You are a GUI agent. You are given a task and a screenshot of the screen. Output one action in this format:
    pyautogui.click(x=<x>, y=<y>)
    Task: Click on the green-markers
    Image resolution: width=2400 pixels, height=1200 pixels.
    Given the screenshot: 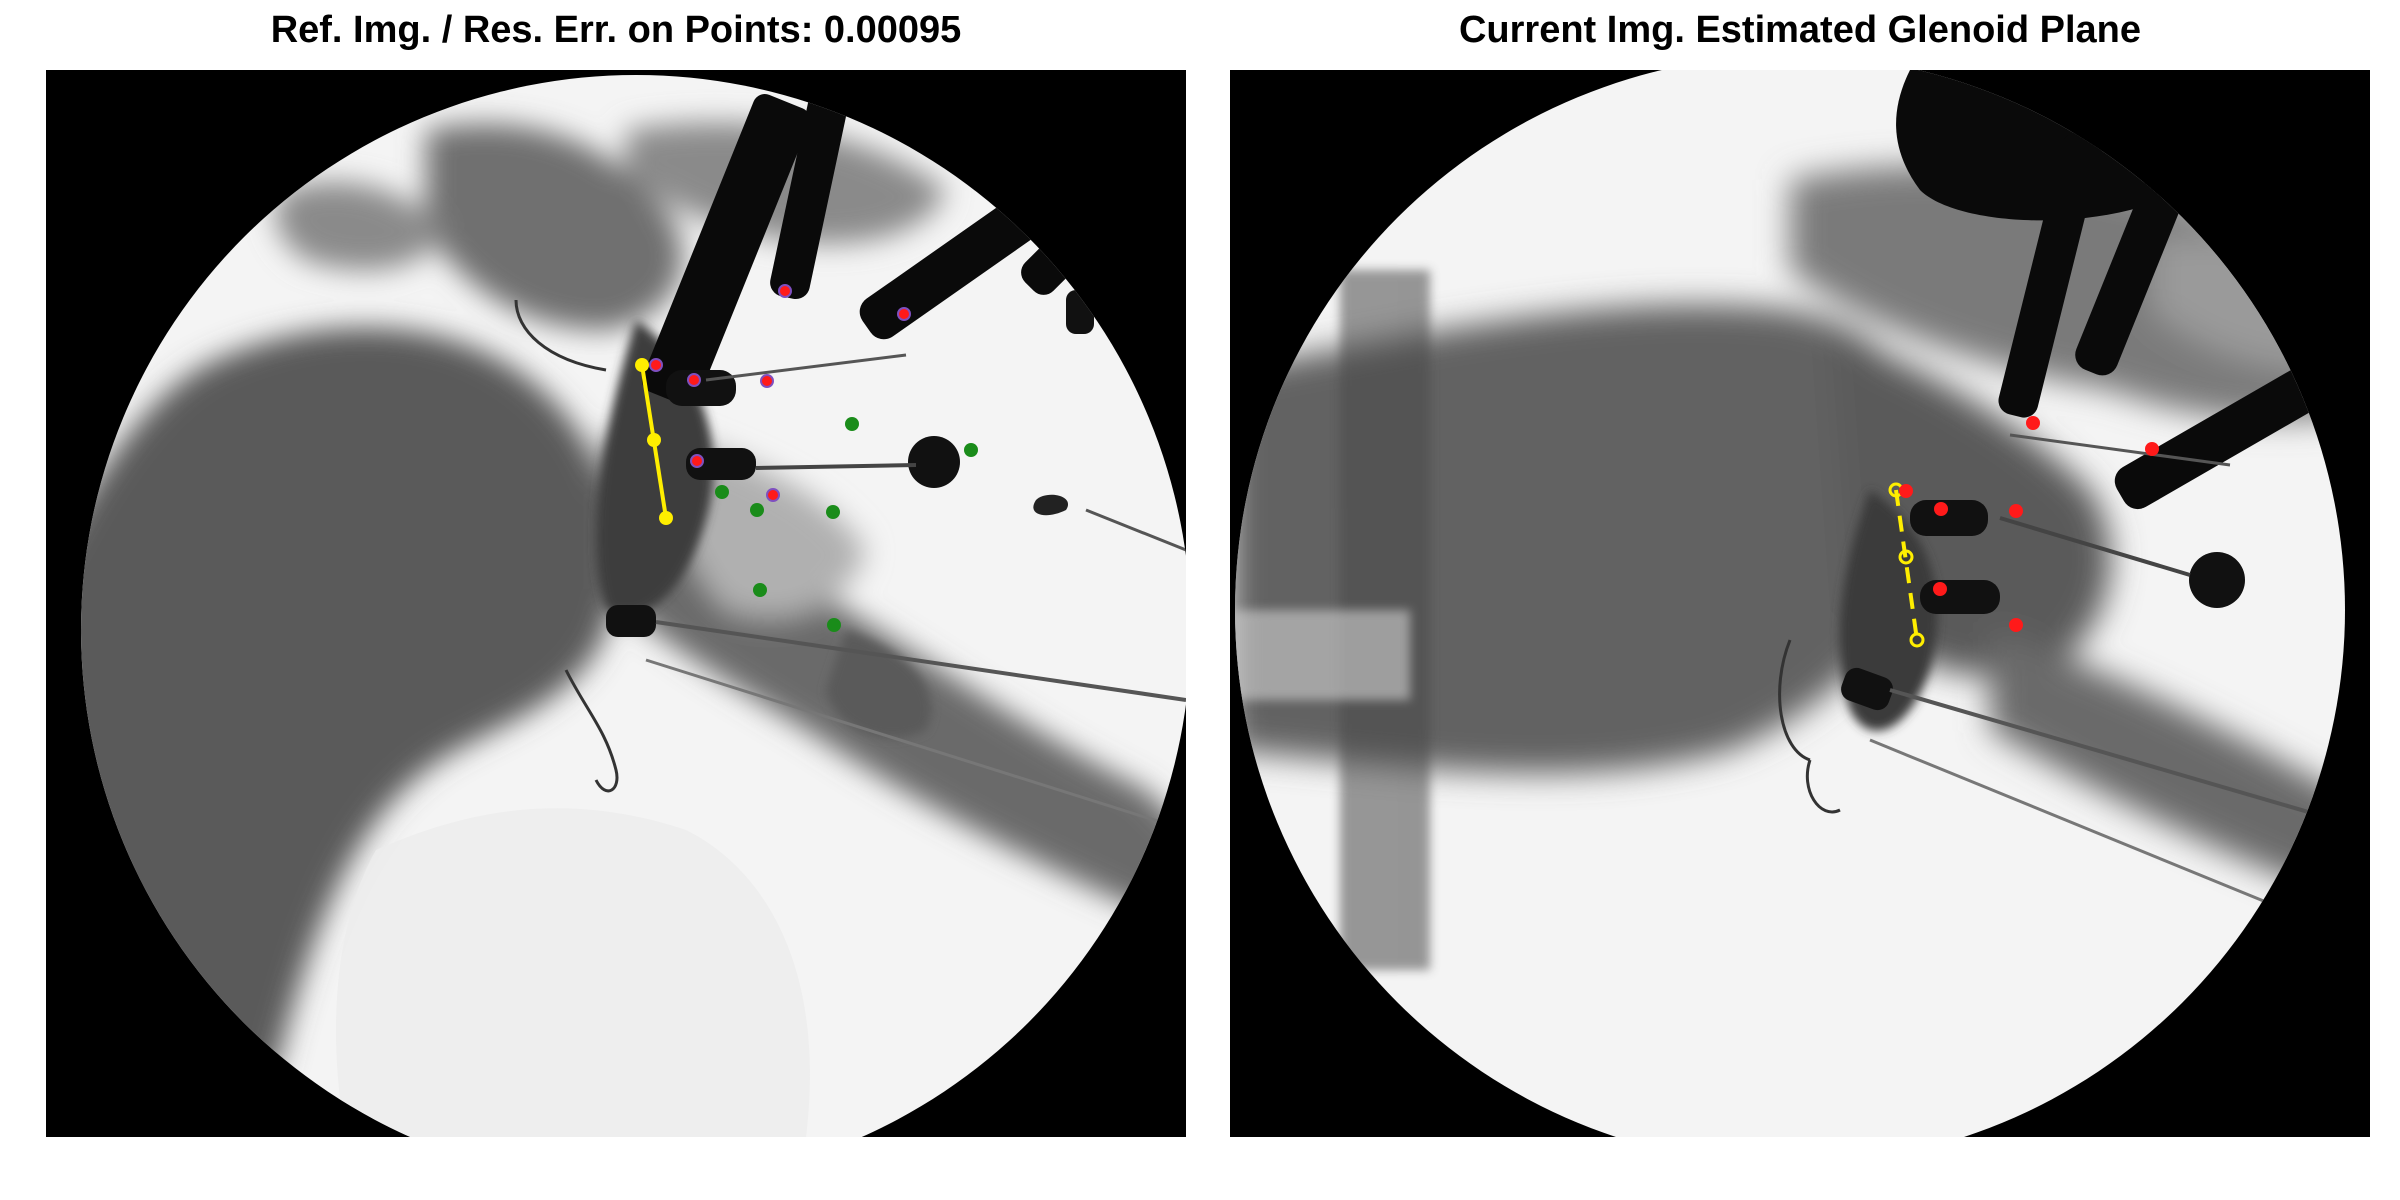 What is the action you would take?
    pyautogui.click(x=846, y=524)
    